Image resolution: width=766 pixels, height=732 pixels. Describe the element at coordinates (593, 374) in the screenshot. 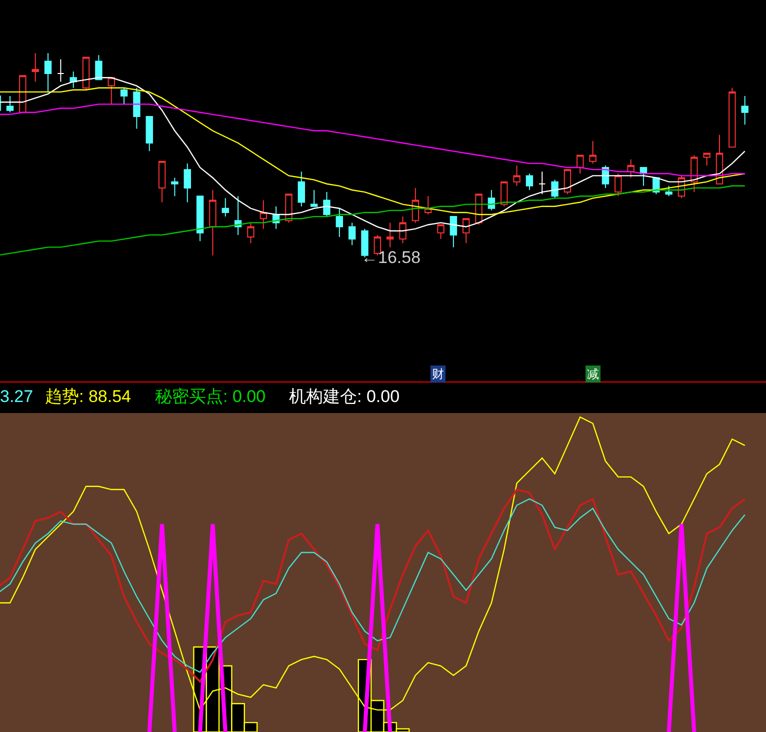

I see `text: 减` at that location.